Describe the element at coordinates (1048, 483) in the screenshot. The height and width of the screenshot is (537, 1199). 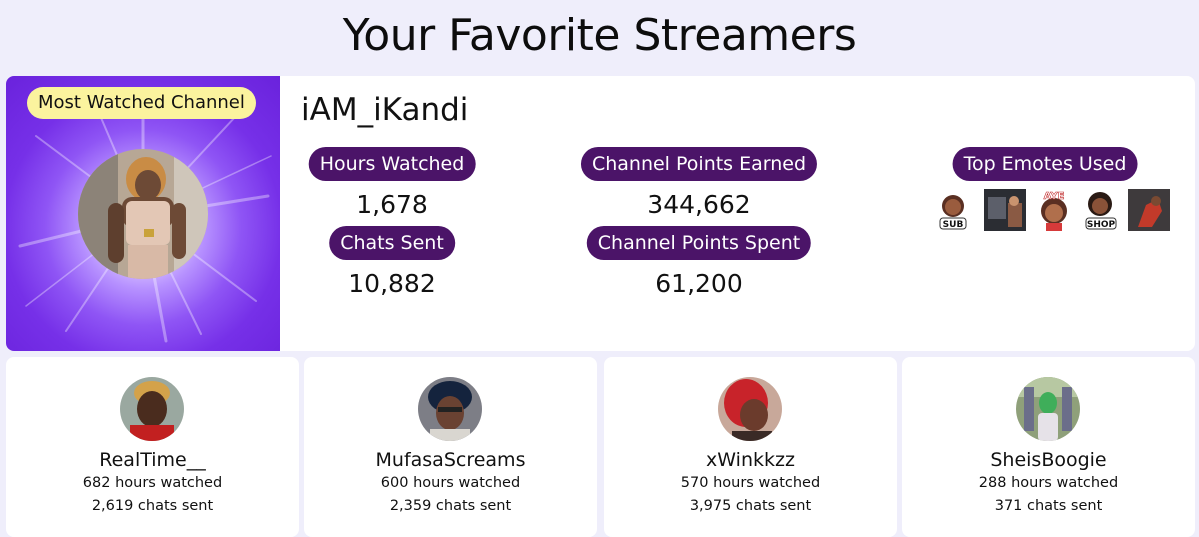
I see `streamer-hours: 288 hours watched` at that location.